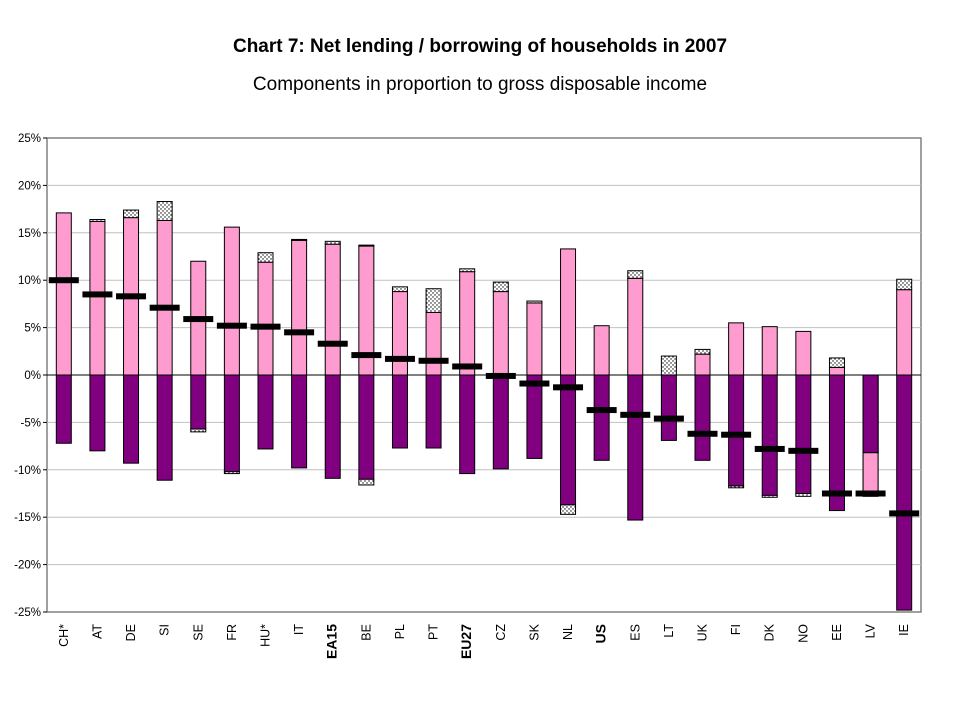  I want to click on x-tick-label: LT, so click(669, 631).